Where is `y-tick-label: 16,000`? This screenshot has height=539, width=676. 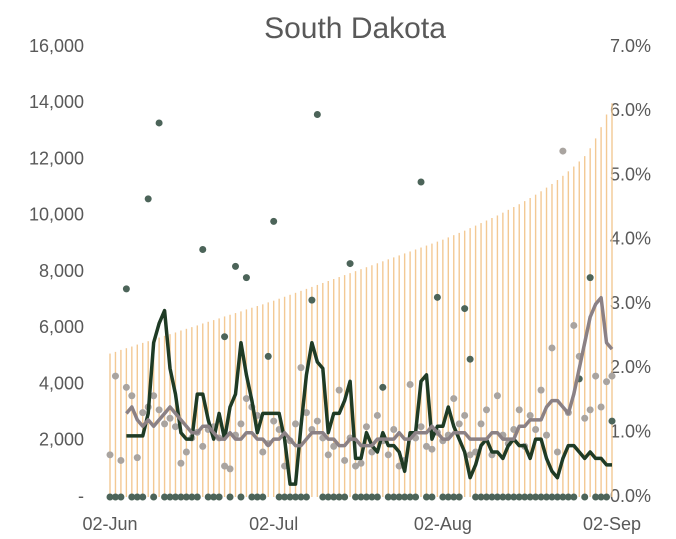 y-tick-label: 16,000 is located at coordinates (56, 46).